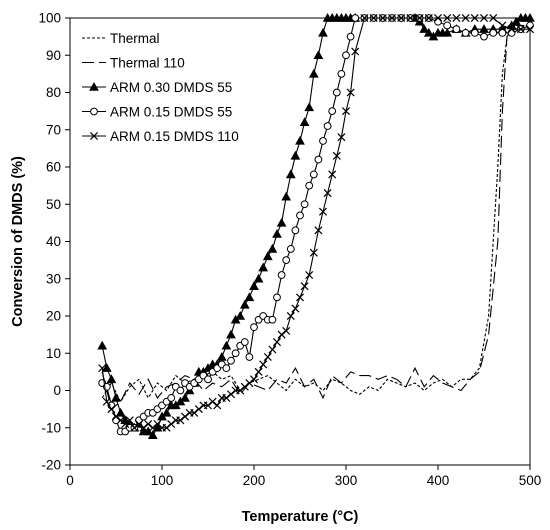 The height and width of the screenshot is (530, 550). What do you see at coordinates (121, 38) in the screenshot?
I see `legend-item: Thermal` at bounding box center [121, 38].